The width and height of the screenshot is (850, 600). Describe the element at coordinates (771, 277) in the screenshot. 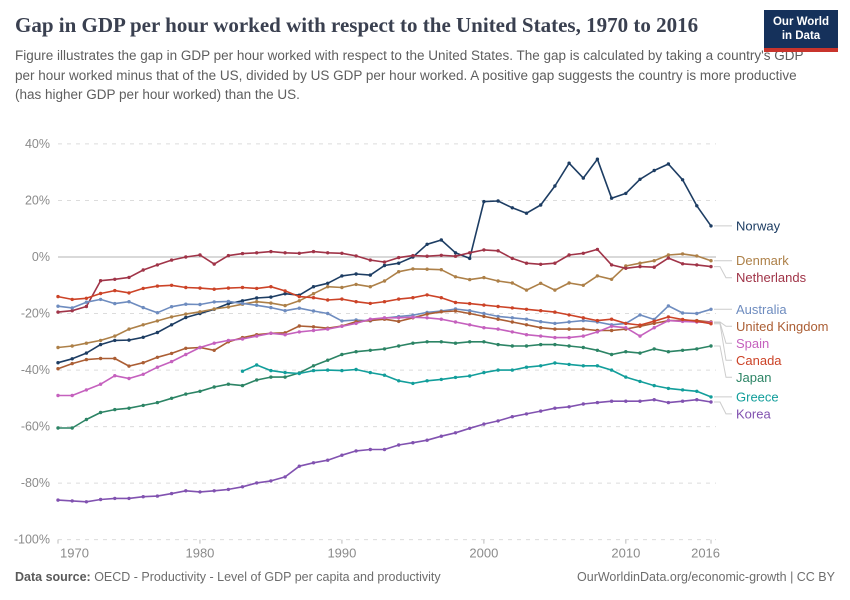

I see `legend-label-netherlands: Netherlands` at that location.